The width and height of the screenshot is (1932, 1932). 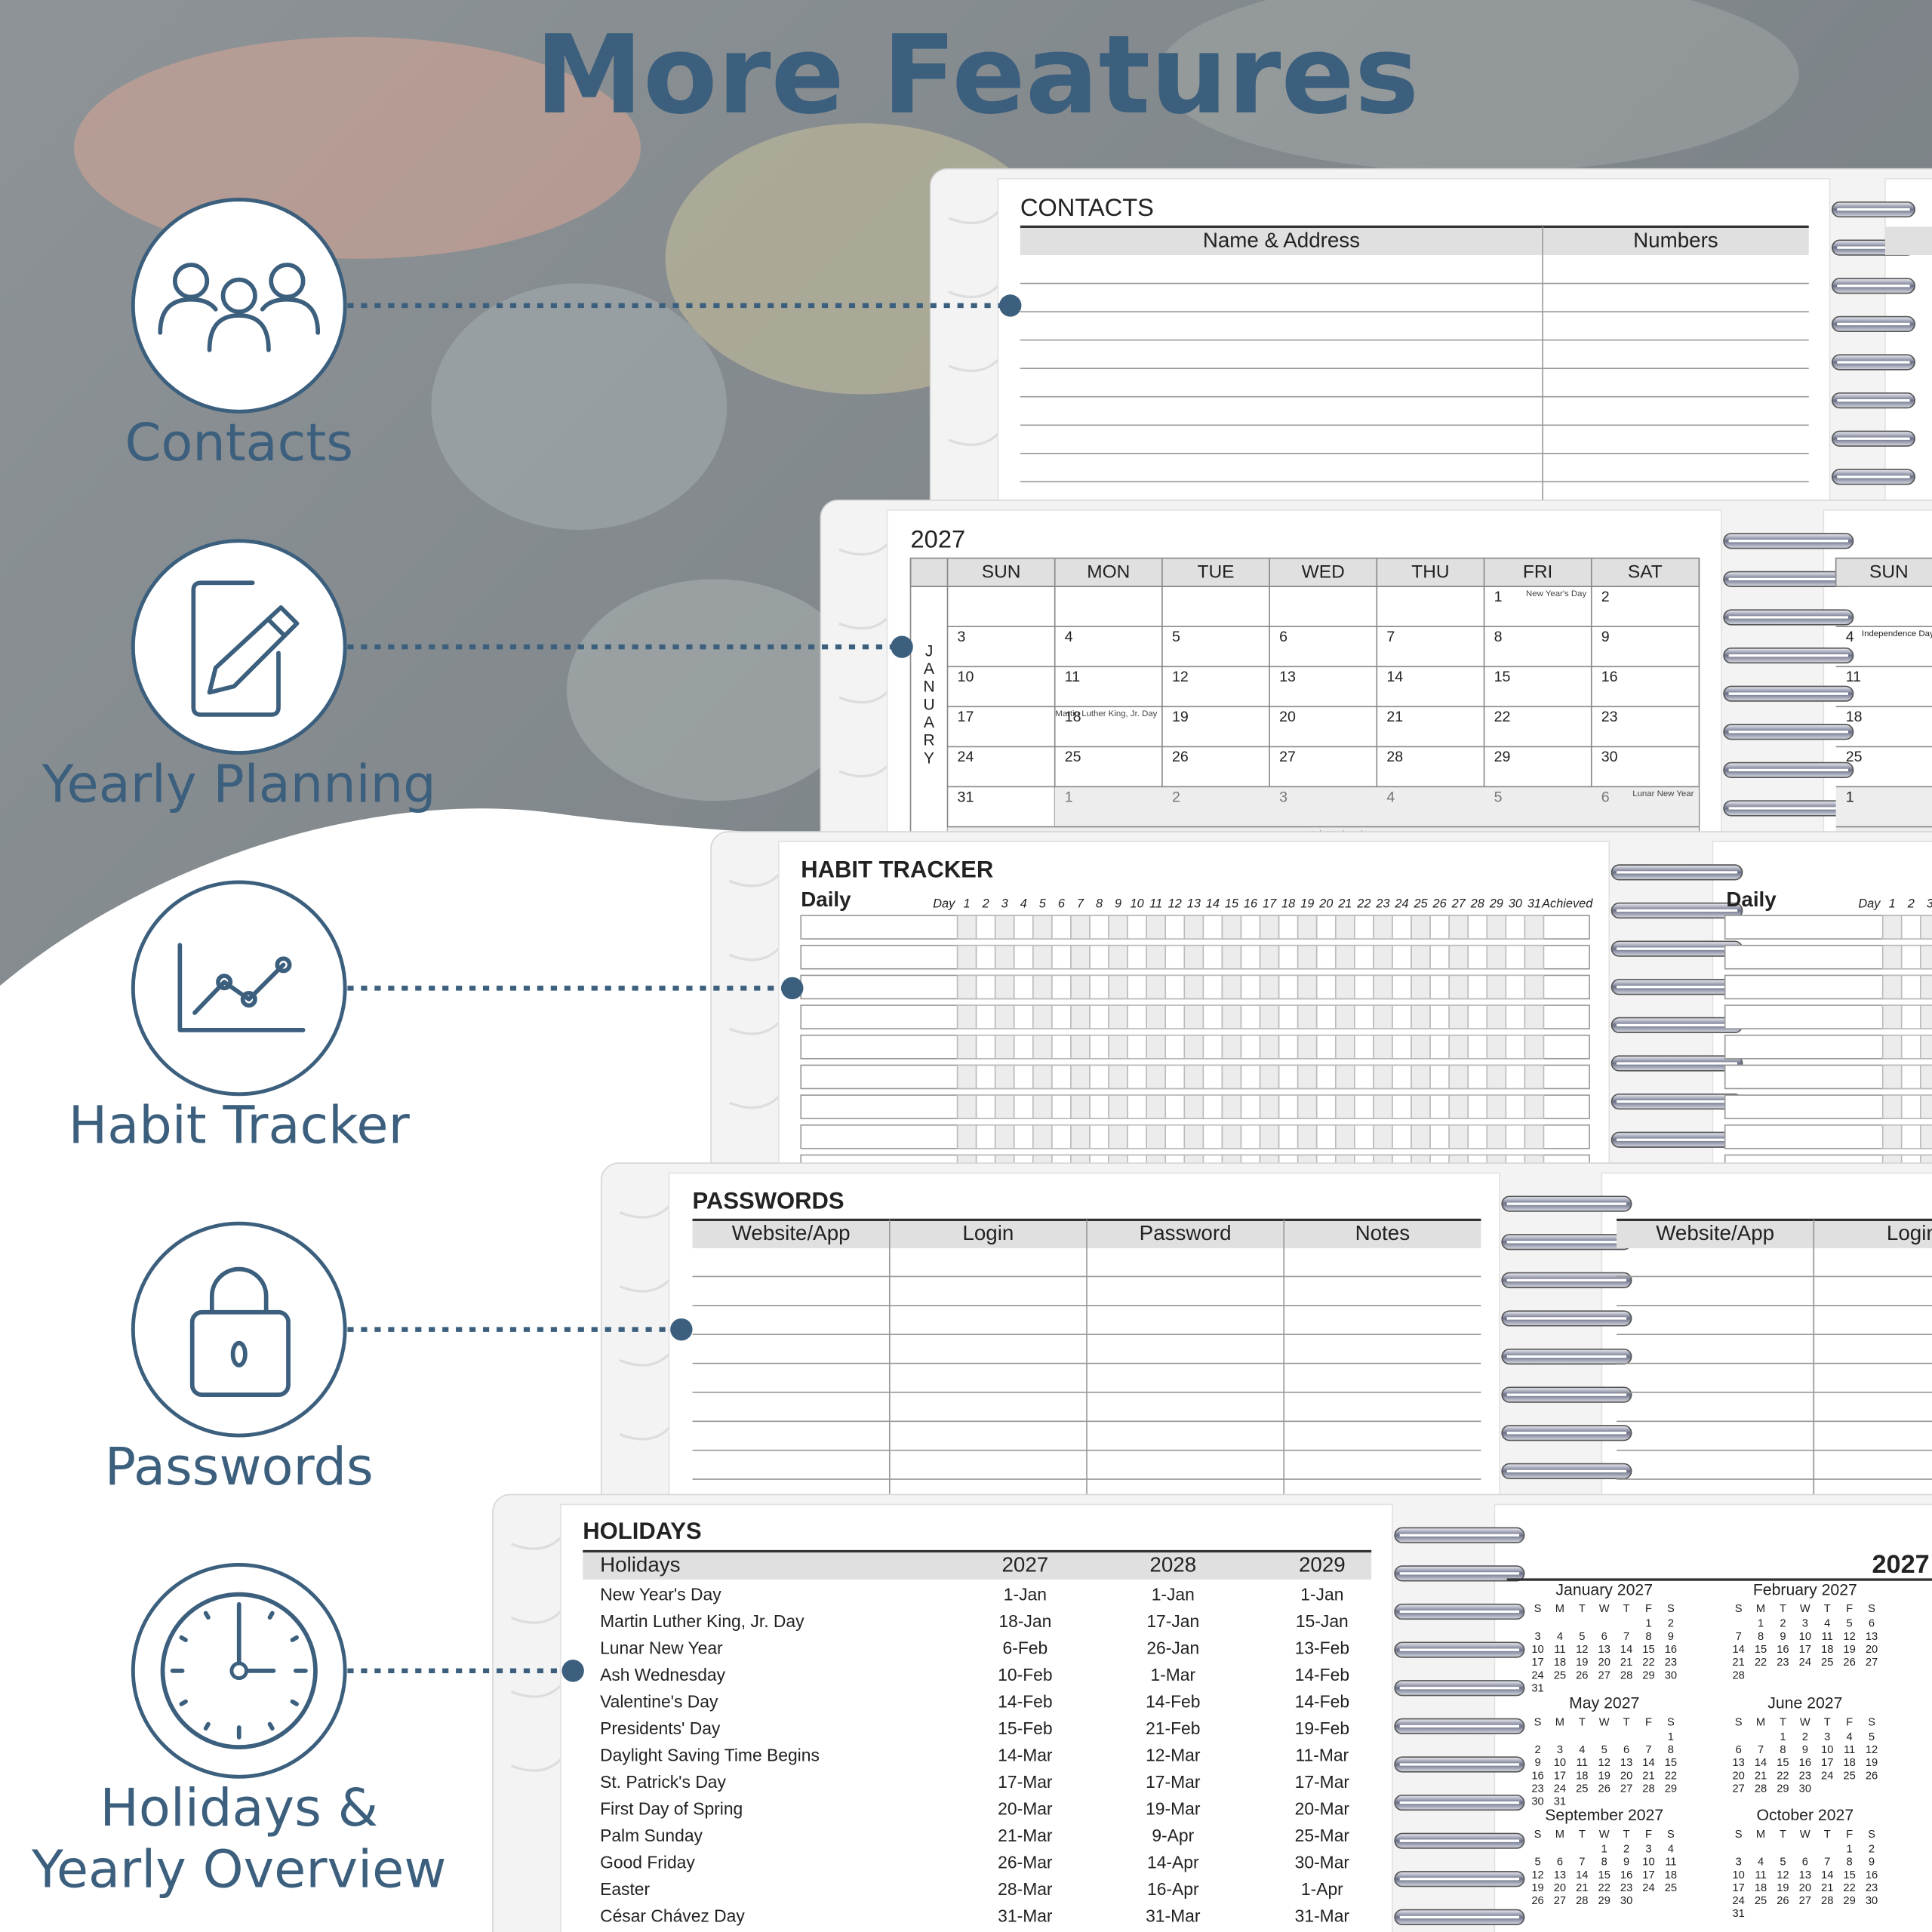 I want to click on mini-day: 18, so click(x=1582, y=1776).